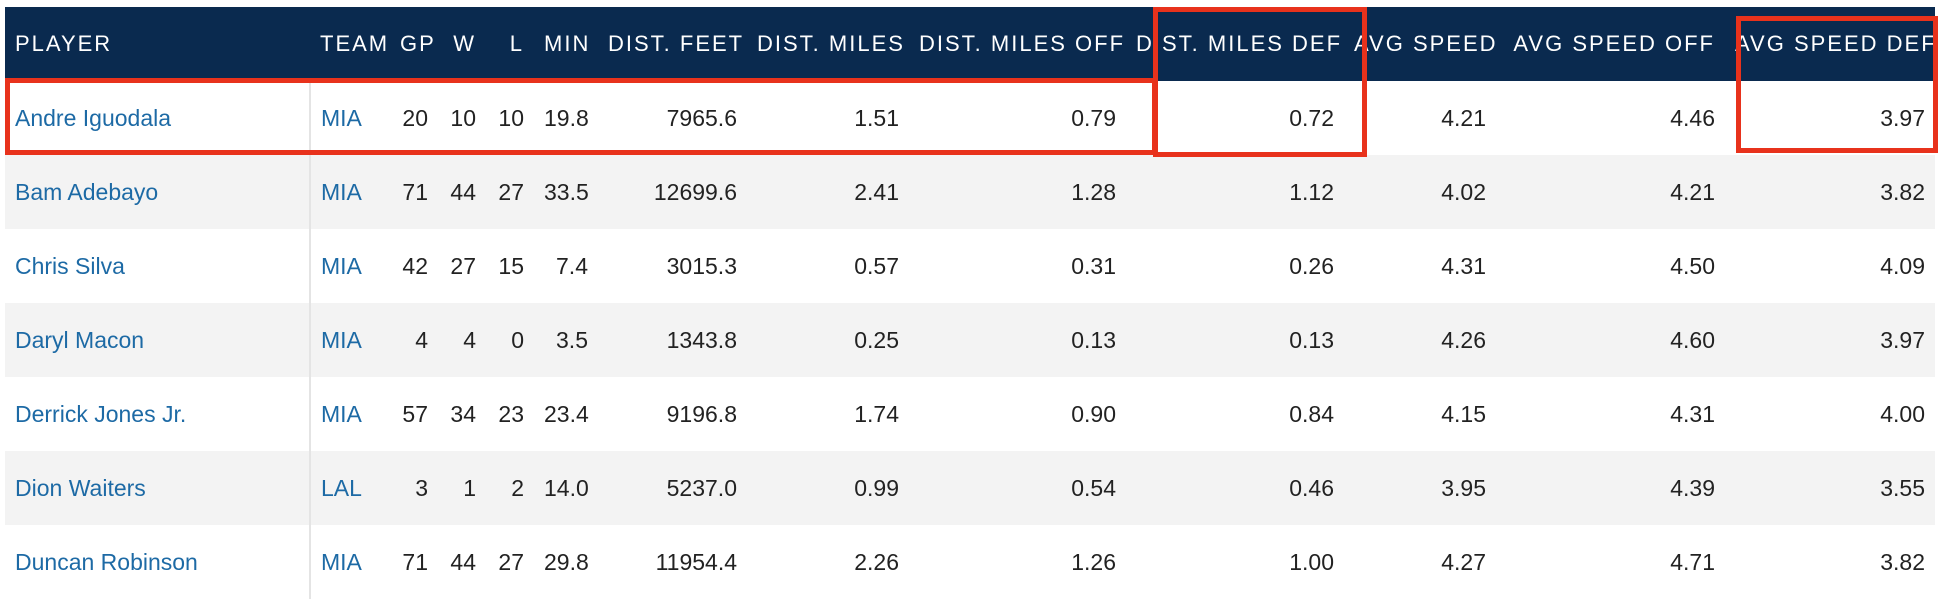 This screenshot has width=1946, height=602. Describe the element at coordinates (462, 488) in the screenshot. I see `cell-w: 1` at that location.